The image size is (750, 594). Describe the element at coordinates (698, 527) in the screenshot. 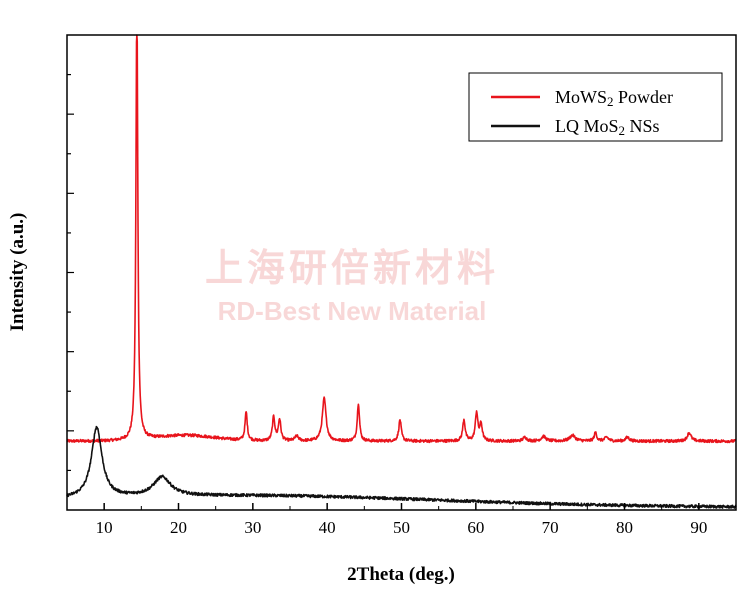

I see `x-tick-label-90: 90` at that location.